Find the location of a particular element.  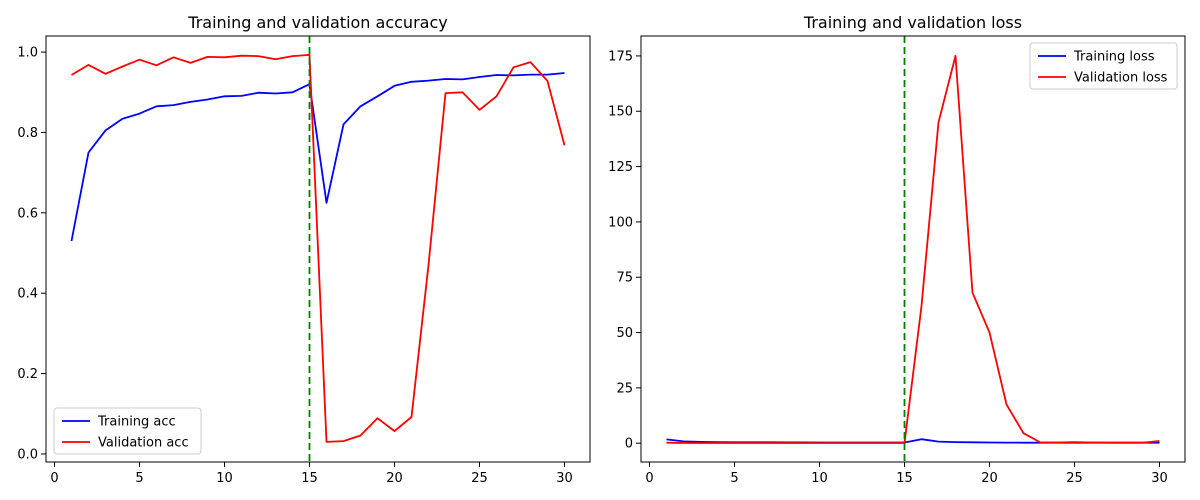

y-tick-label: 50 is located at coordinates (624, 333).